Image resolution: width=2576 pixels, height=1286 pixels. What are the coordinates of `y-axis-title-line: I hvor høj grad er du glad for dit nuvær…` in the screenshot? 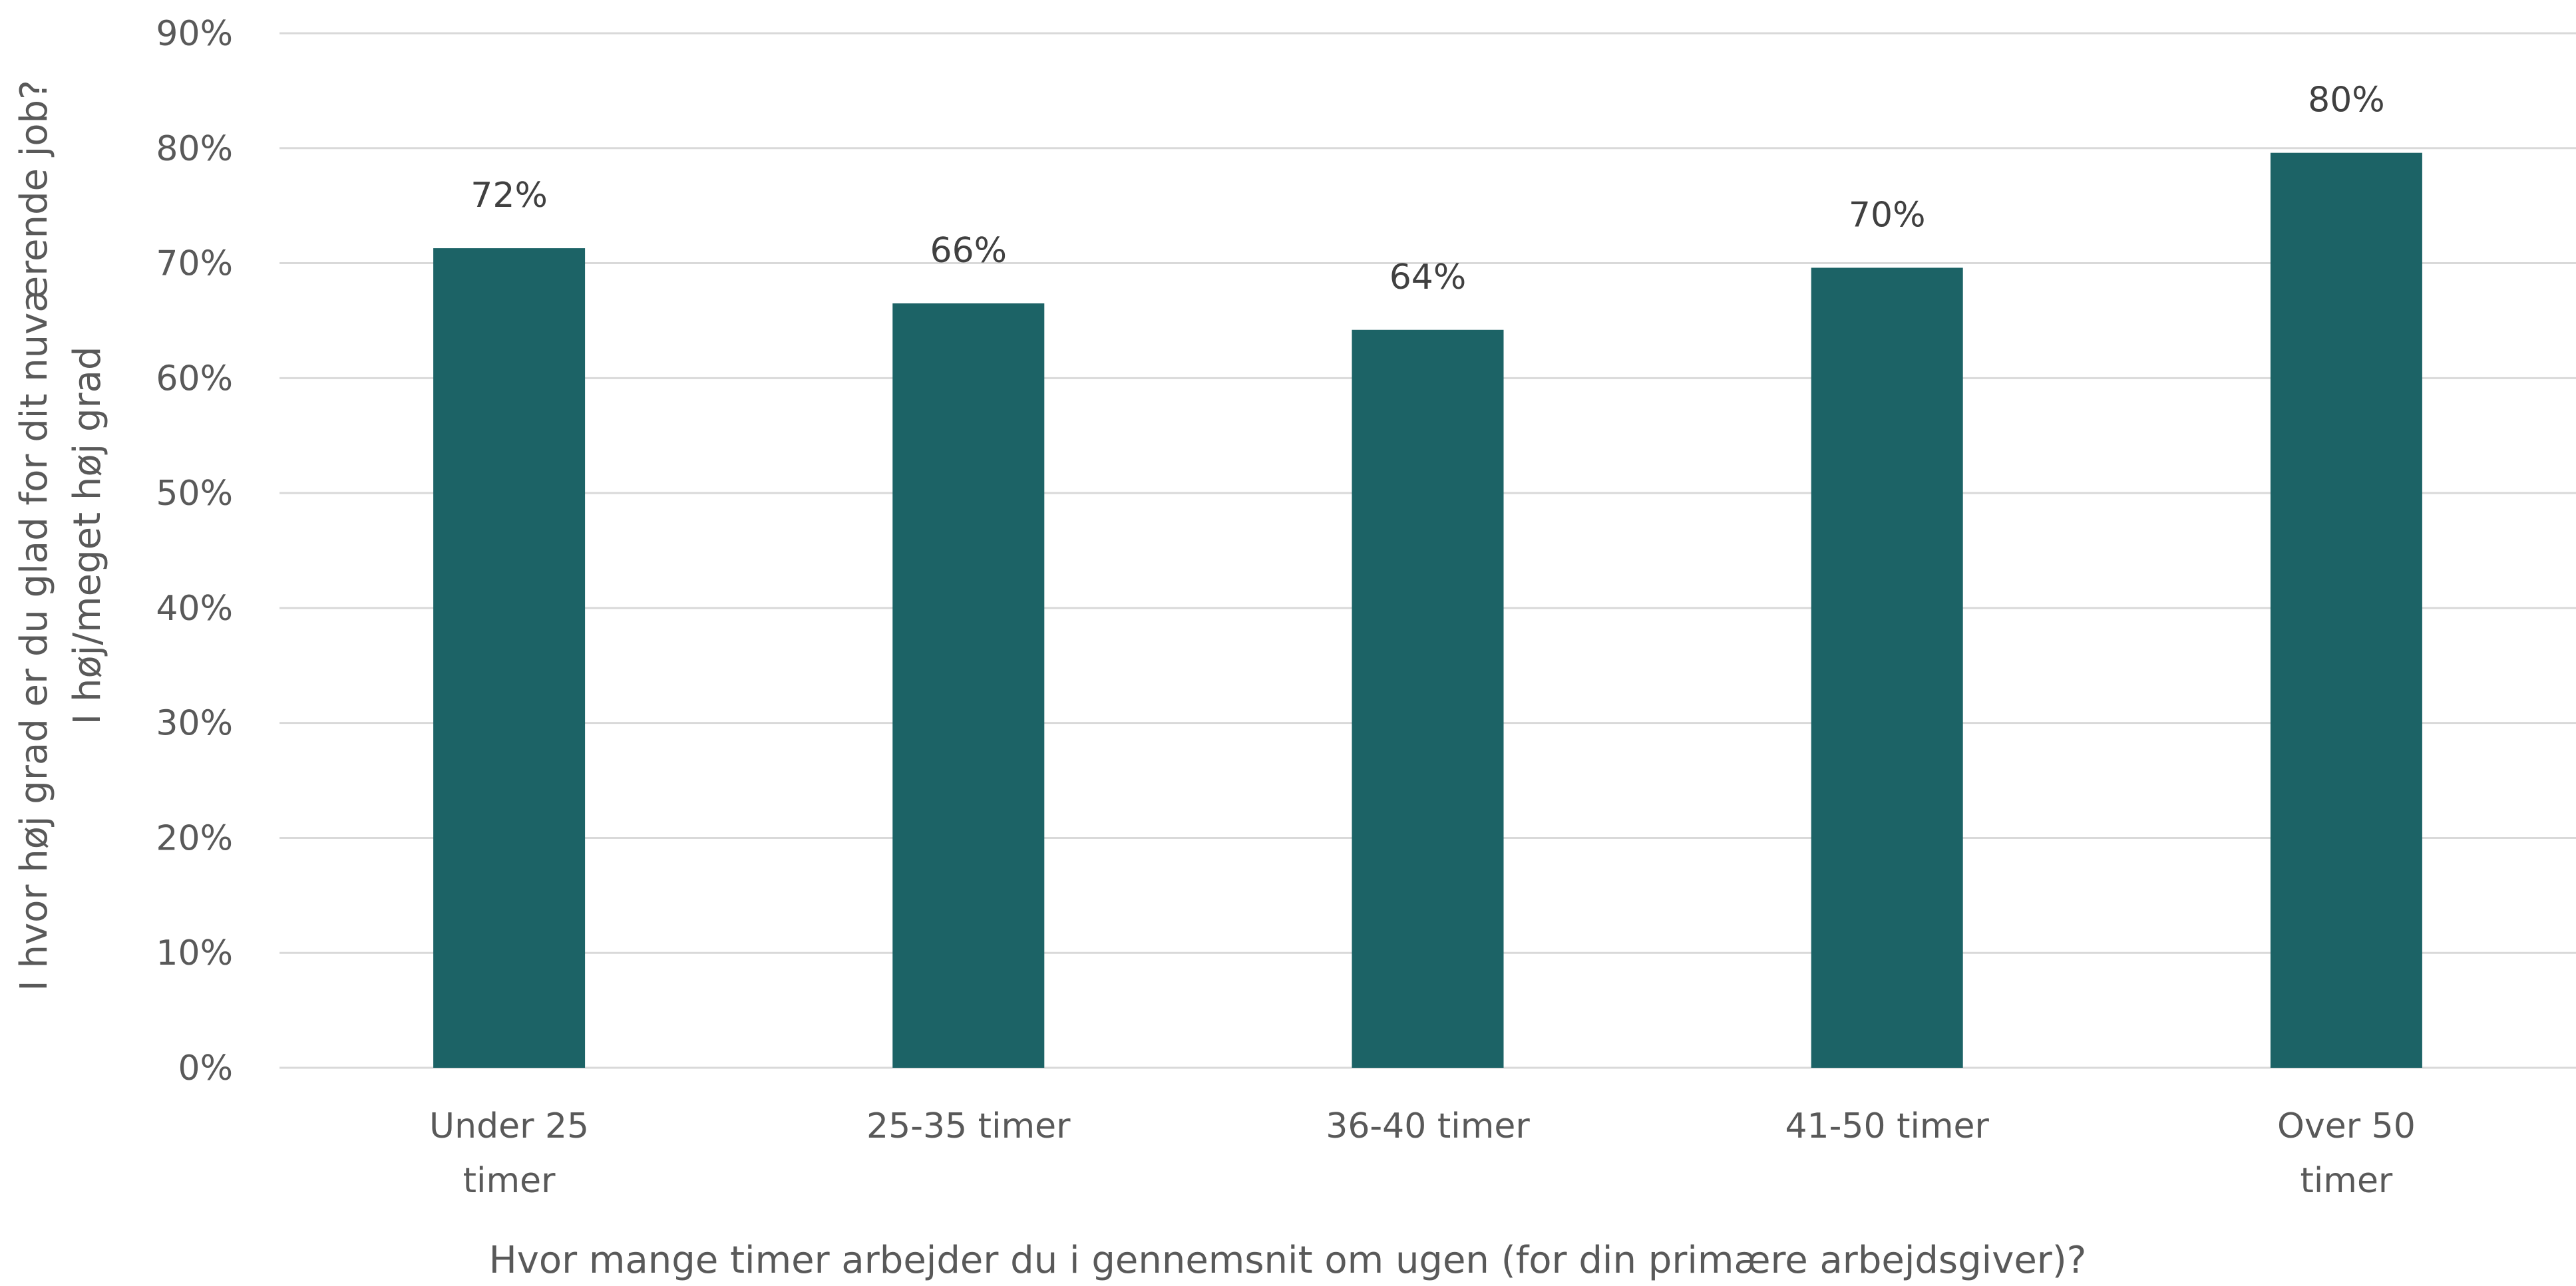 It's located at (34, 535).